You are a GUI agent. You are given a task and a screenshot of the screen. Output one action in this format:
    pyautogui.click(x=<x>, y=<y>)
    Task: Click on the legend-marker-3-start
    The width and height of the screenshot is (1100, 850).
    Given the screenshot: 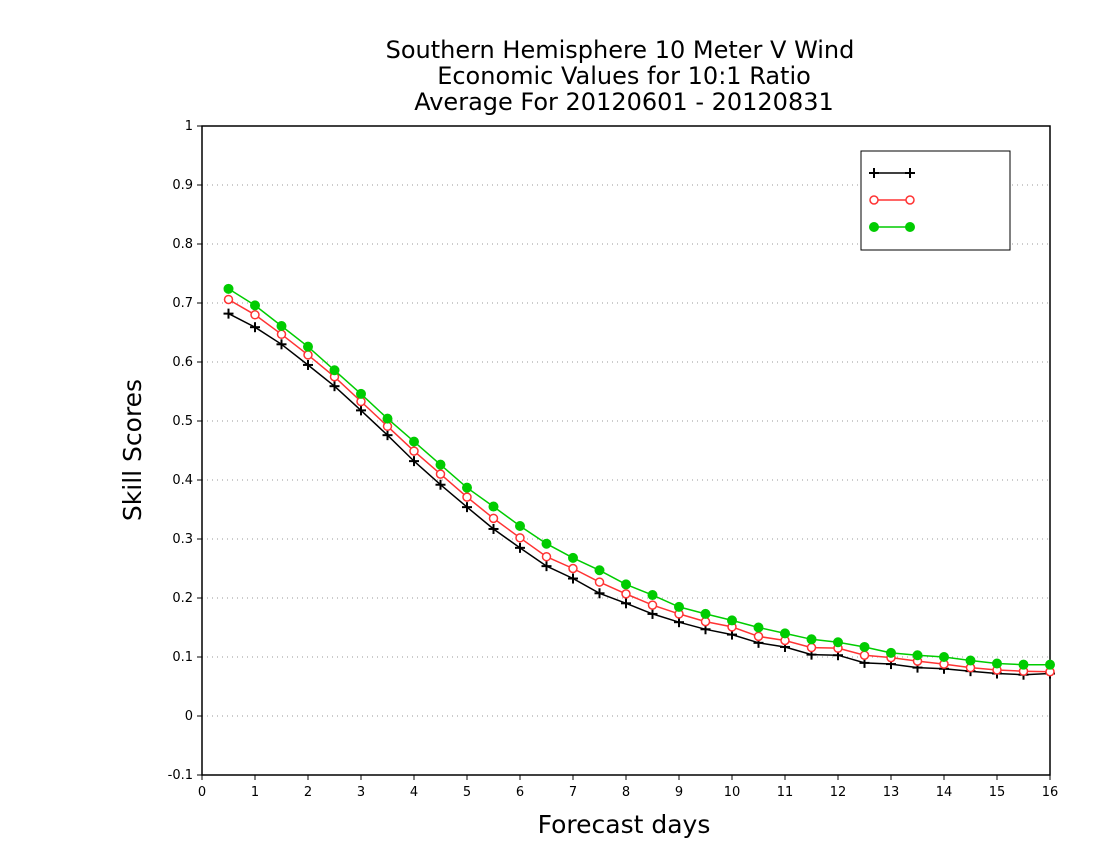 What is the action you would take?
    pyautogui.click(x=874, y=227)
    